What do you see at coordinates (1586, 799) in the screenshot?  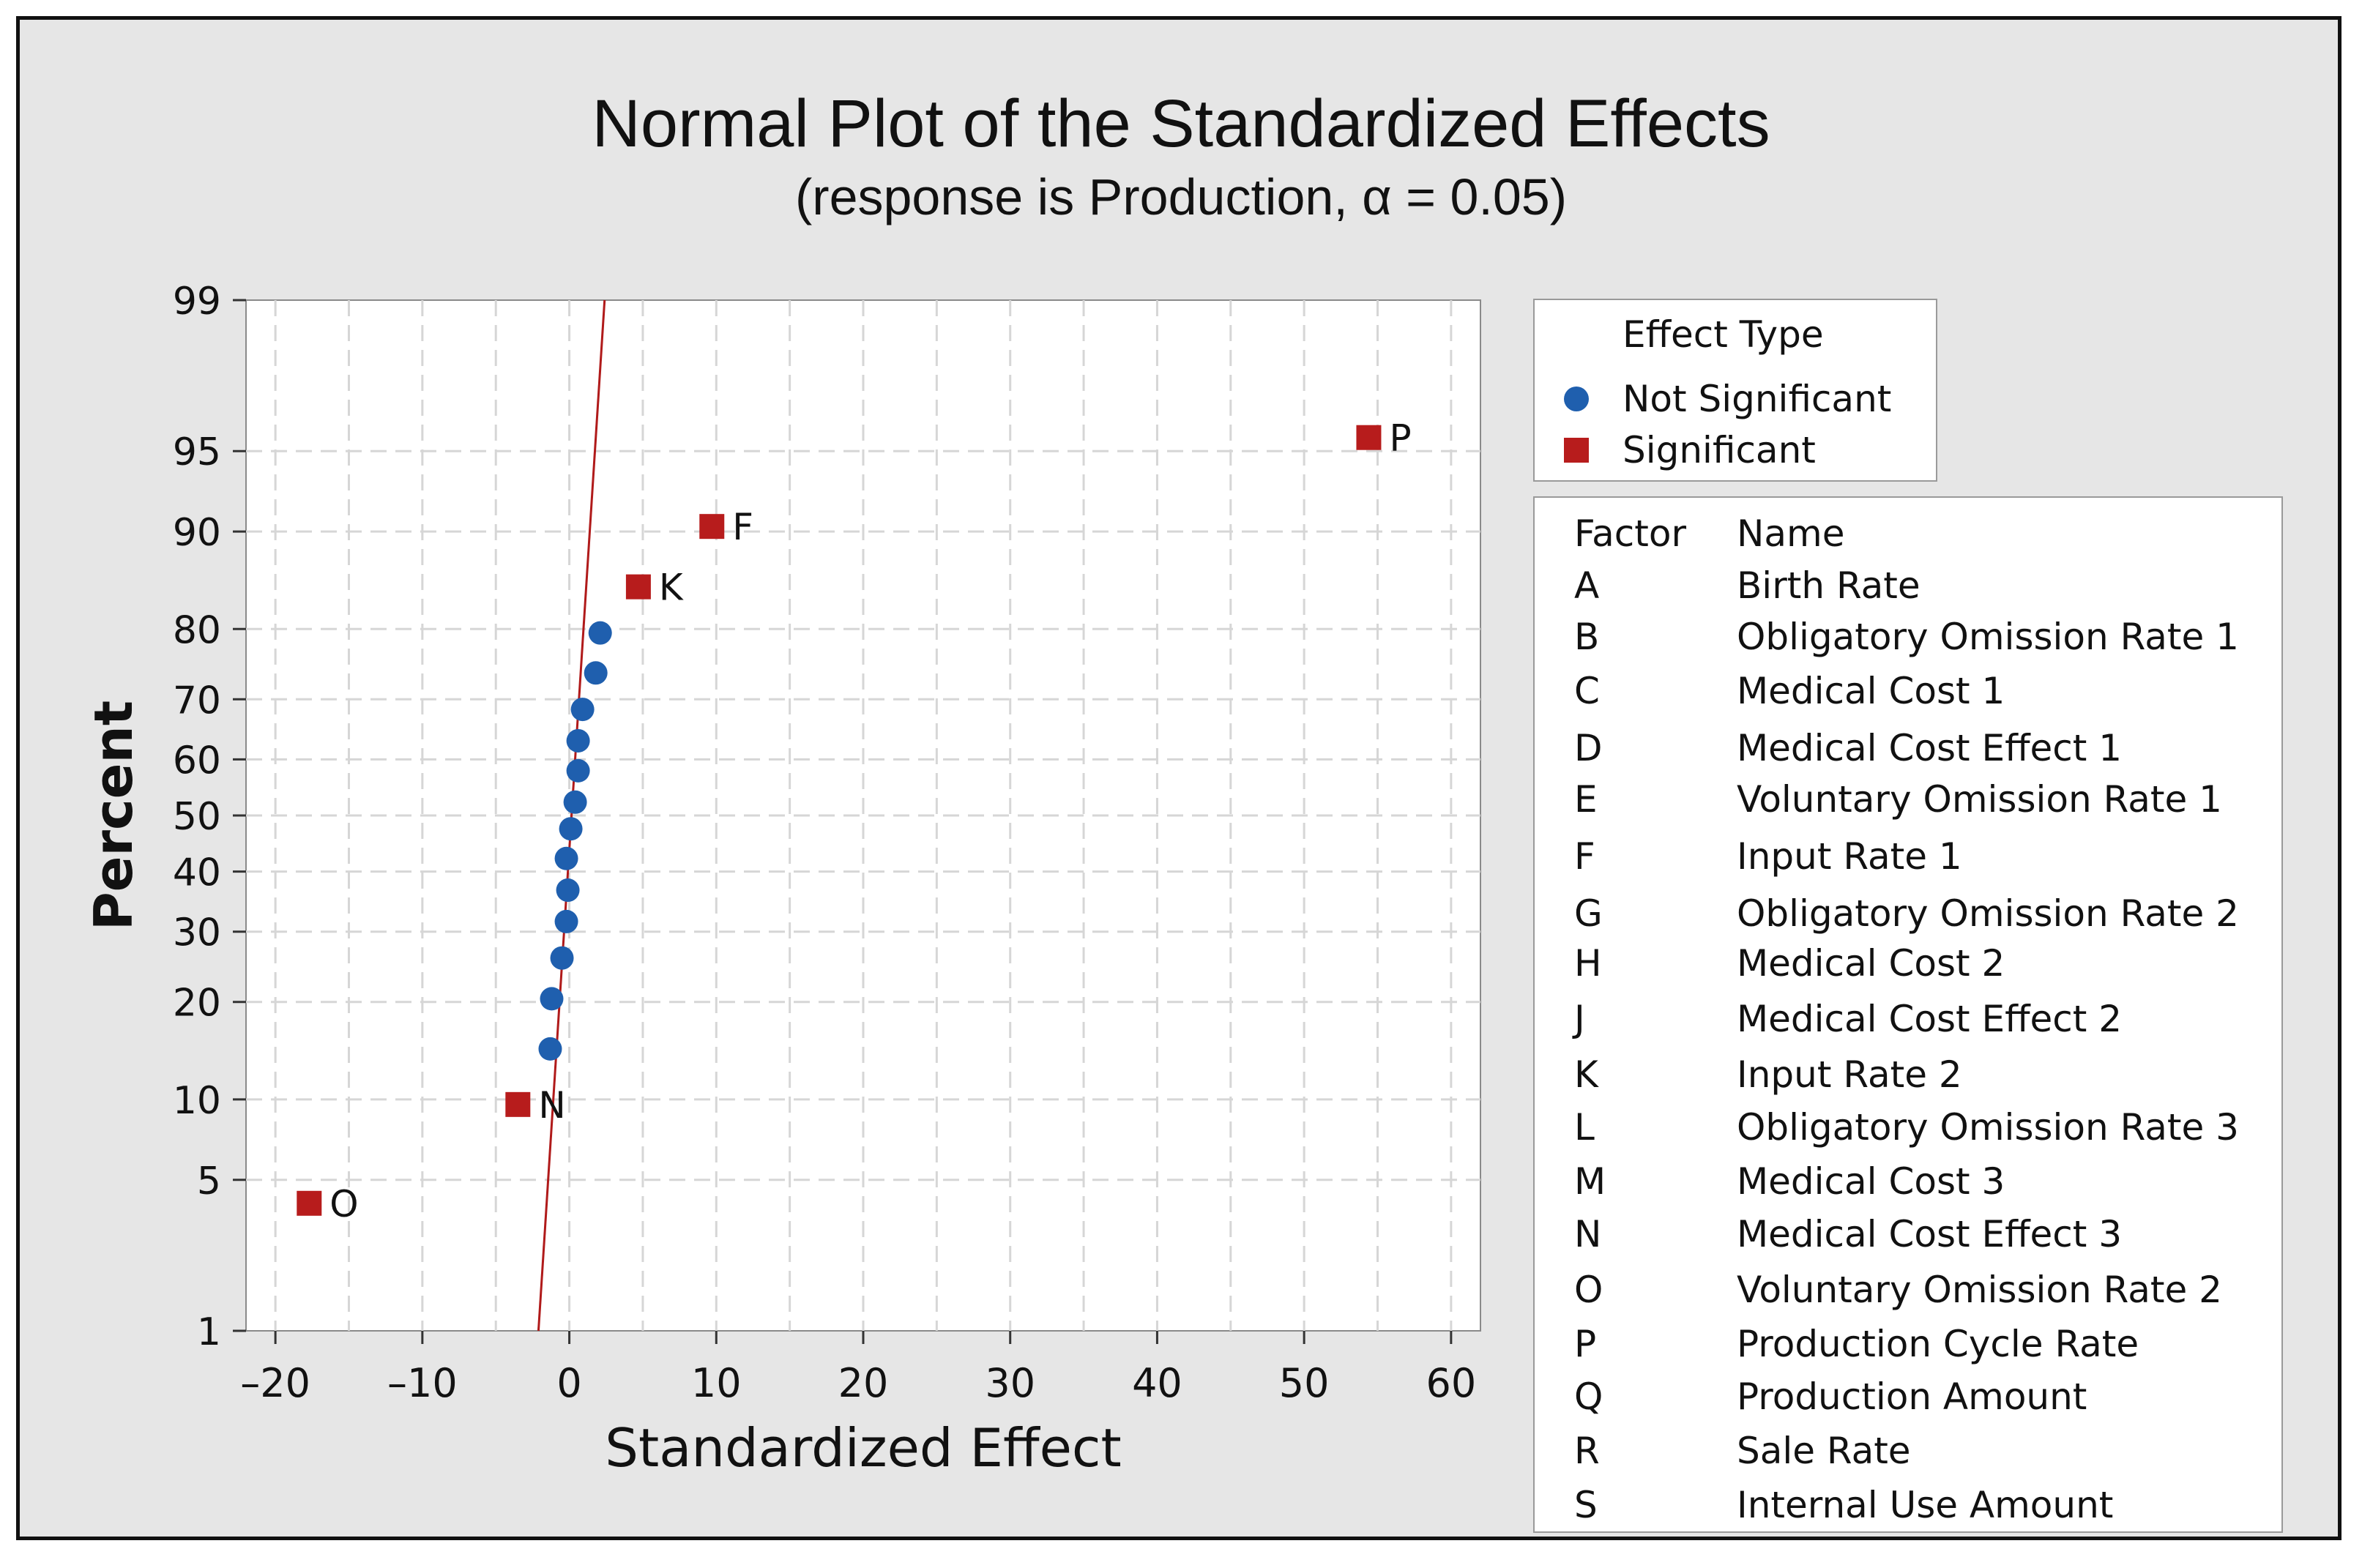 I see `factor-code: E` at bounding box center [1586, 799].